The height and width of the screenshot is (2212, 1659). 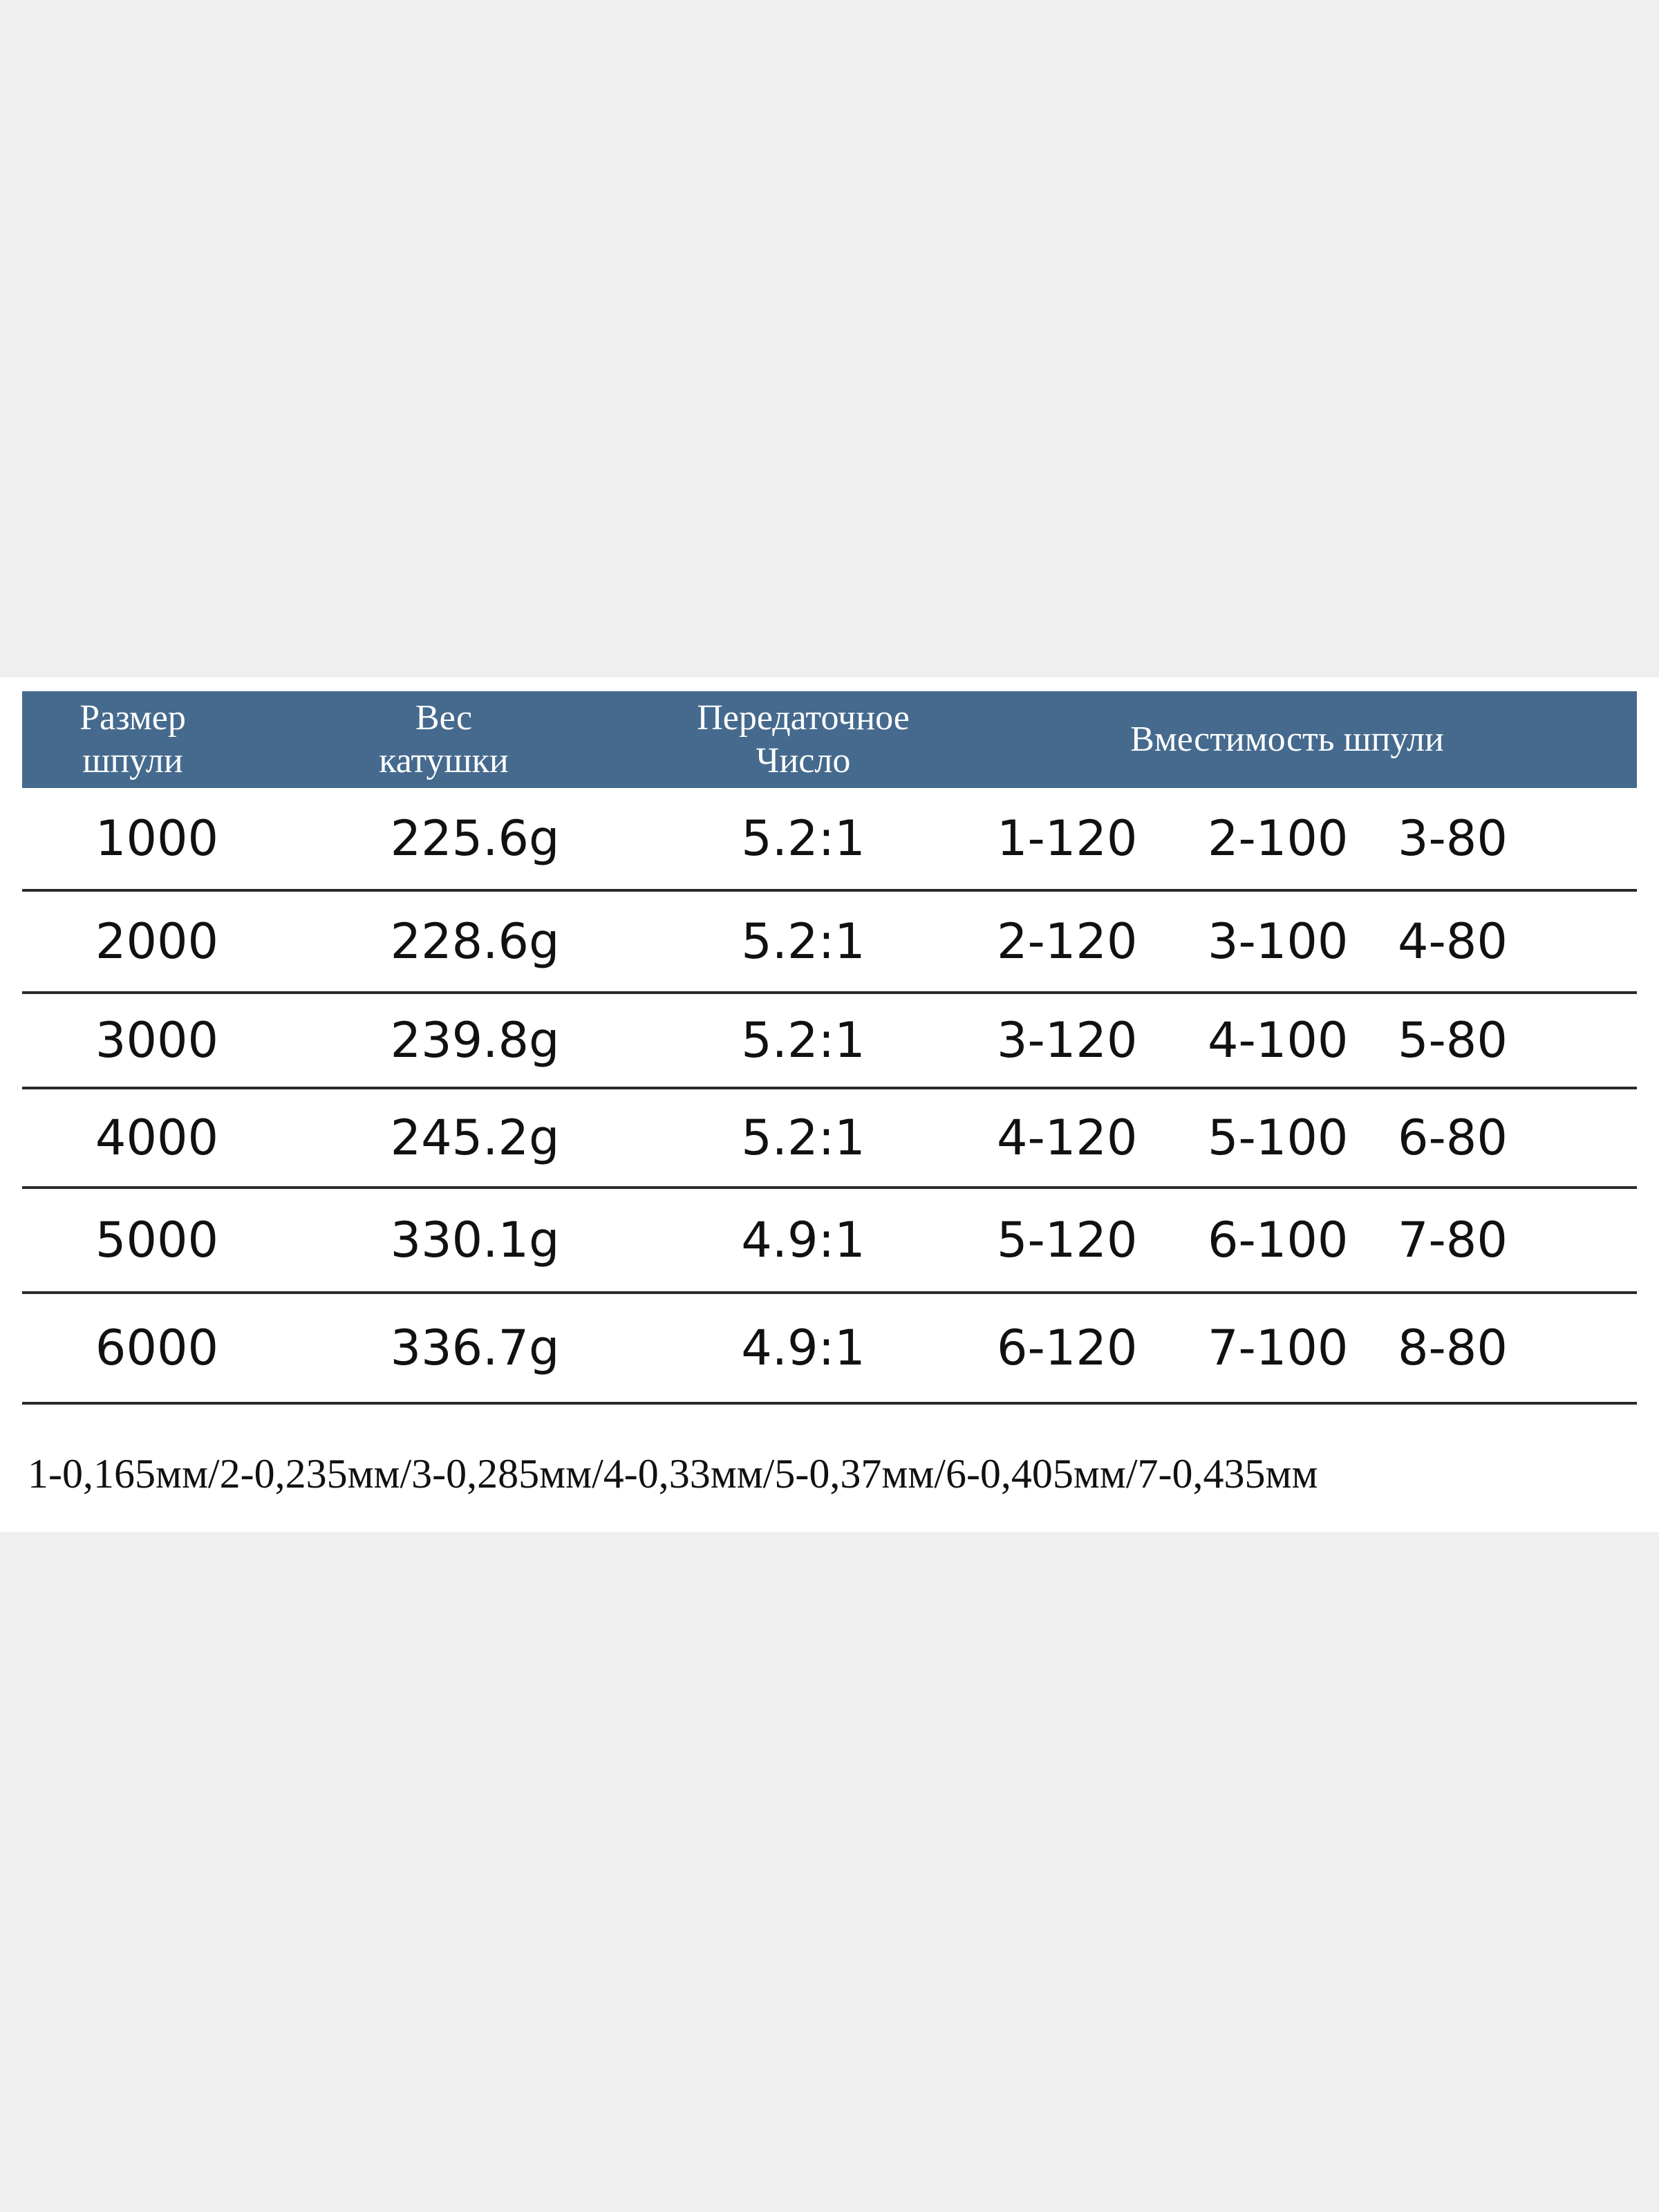 I want to click on cell-capacity-1: 3-120, so click(x=1067, y=1040).